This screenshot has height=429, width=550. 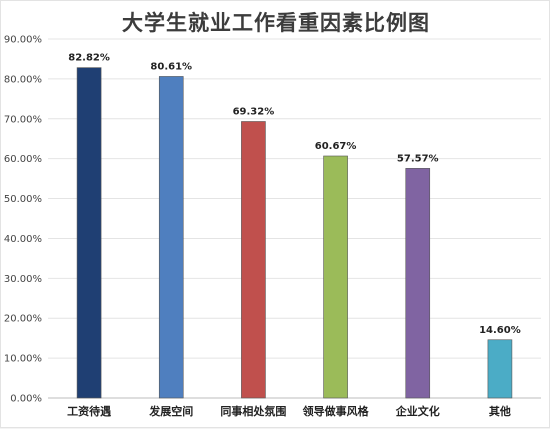 What do you see at coordinates (23, 199) in the screenshot?
I see `y-tick-label: 50.00%` at bounding box center [23, 199].